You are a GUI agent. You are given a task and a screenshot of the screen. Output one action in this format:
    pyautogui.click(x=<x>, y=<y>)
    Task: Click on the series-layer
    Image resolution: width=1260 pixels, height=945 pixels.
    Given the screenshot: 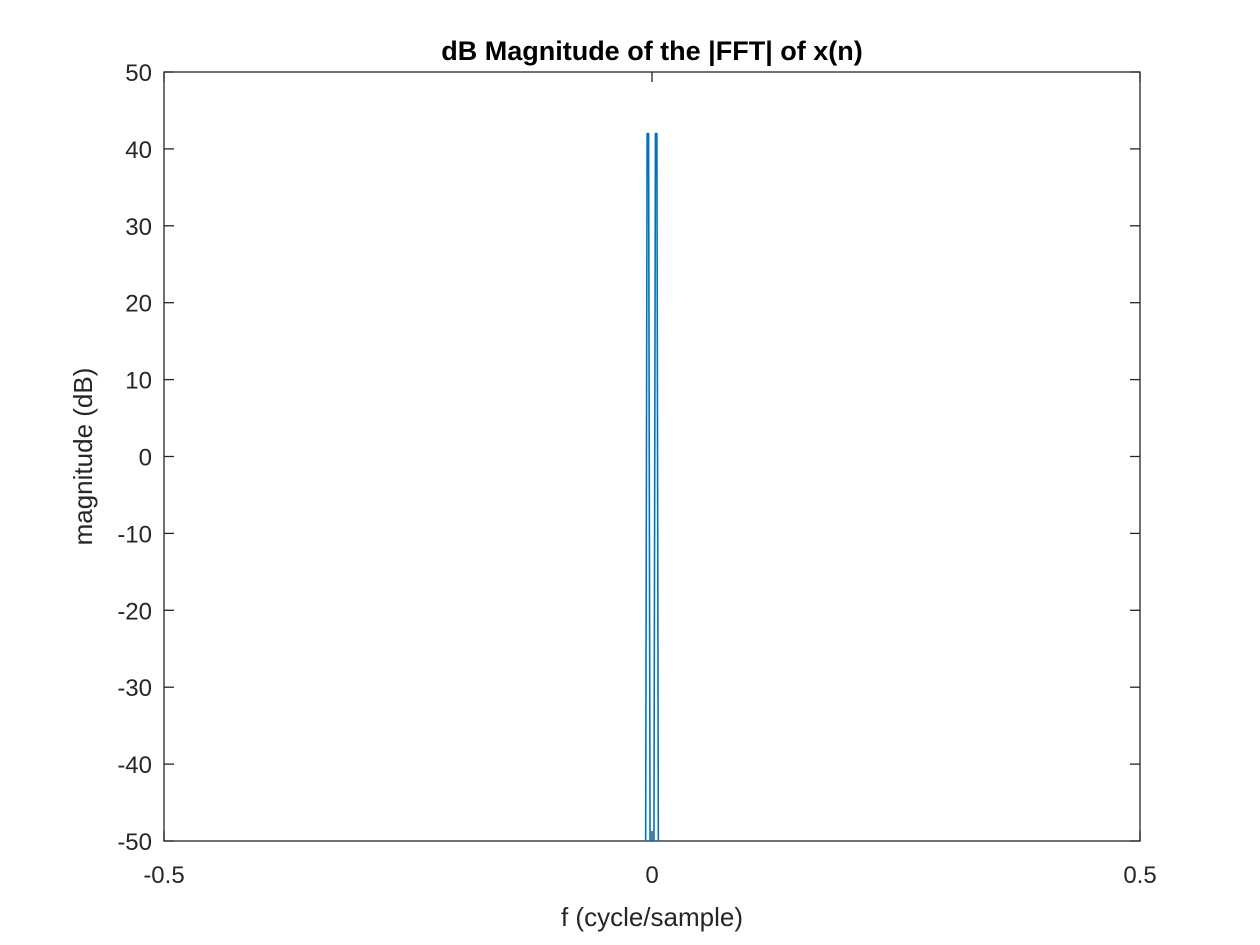 What is the action you would take?
    pyautogui.click(x=652, y=487)
    